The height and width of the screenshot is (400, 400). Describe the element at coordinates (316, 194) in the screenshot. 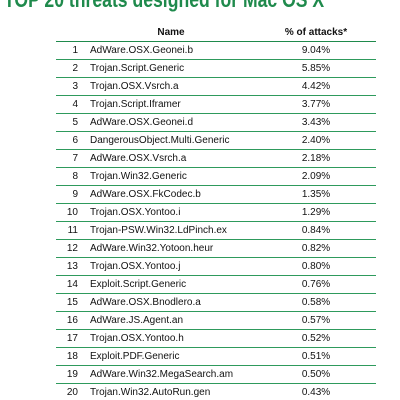

I see `attack-percent-cell: 1.35%` at that location.